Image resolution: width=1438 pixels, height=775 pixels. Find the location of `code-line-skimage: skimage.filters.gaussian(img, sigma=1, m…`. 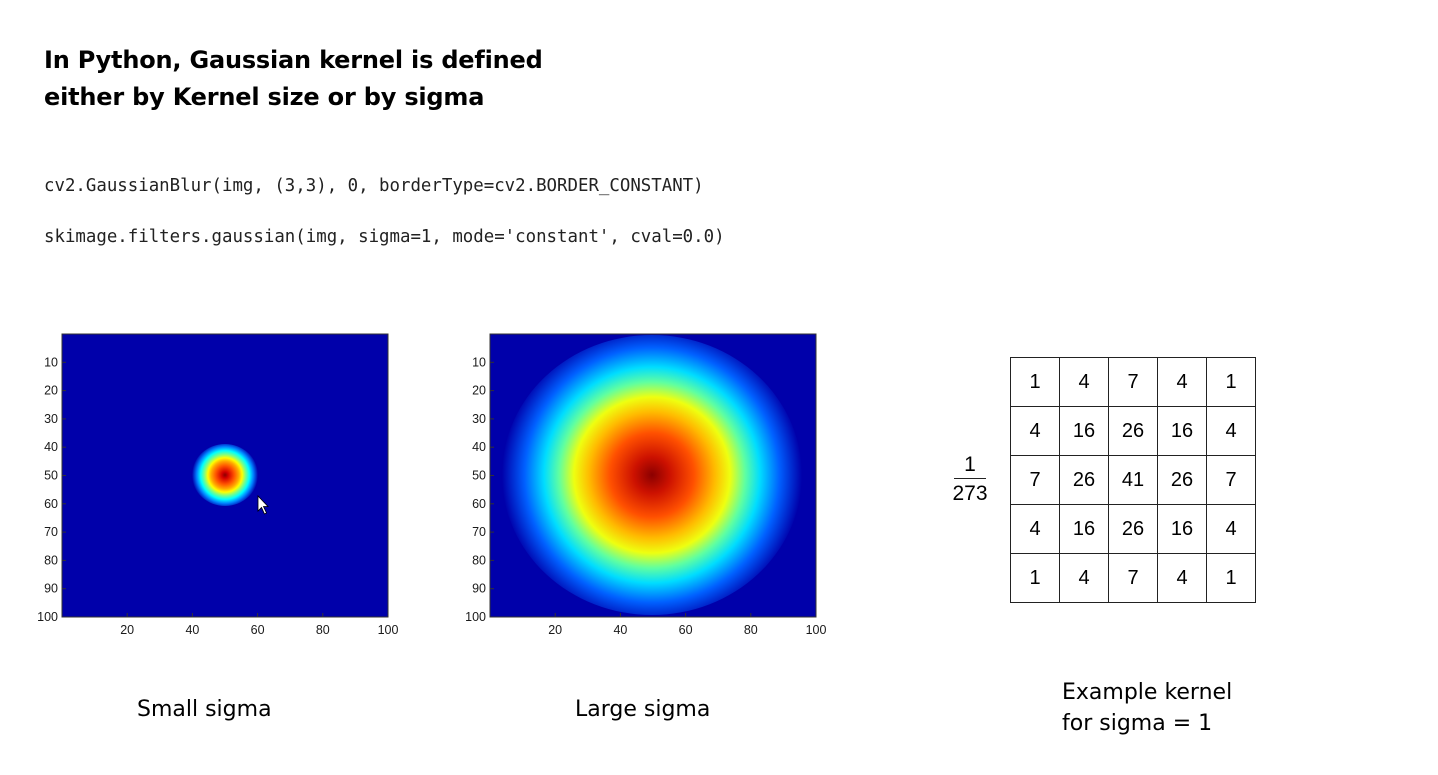

code-line-skimage: skimage.filters.gaussian(img, sigma=1, m… is located at coordinates (384, 237).